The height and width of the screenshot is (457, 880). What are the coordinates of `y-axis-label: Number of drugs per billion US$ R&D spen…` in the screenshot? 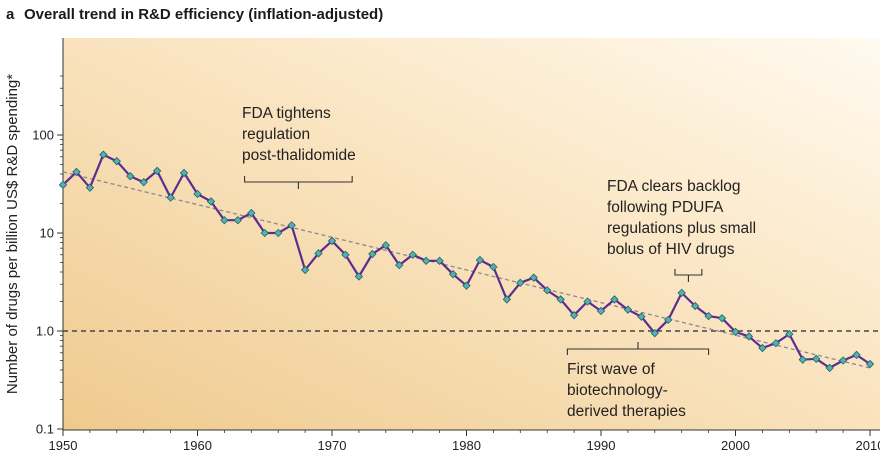 It's located at (12, 234).